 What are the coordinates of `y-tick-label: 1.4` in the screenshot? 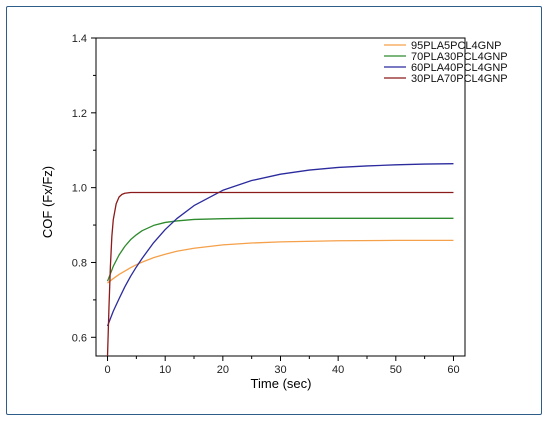 It's located at (79, 39).